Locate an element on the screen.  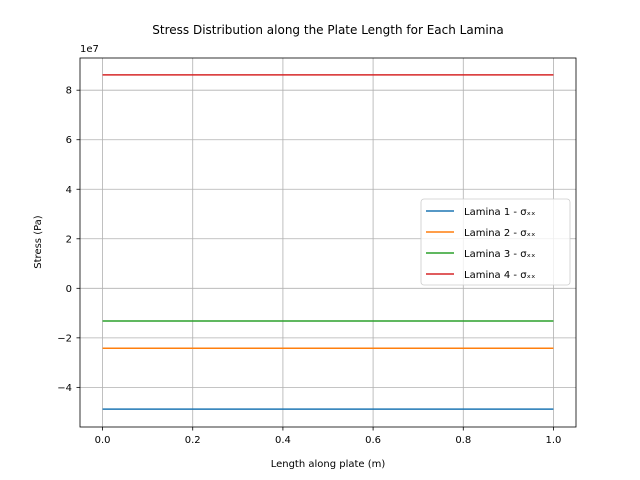
x-tick-label: 0.0 is located at coordinates (103, 440).